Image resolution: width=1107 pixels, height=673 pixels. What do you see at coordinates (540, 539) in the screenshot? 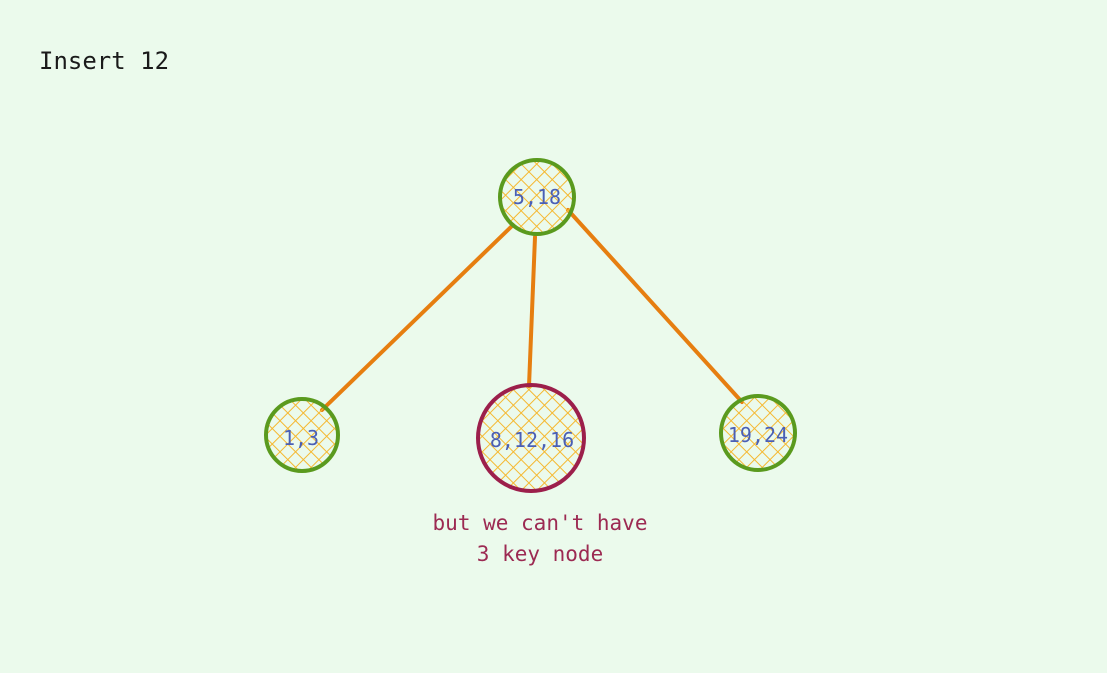
I see `overflow-note: but we can't have 3 key node` at bounding box center [540, 539].